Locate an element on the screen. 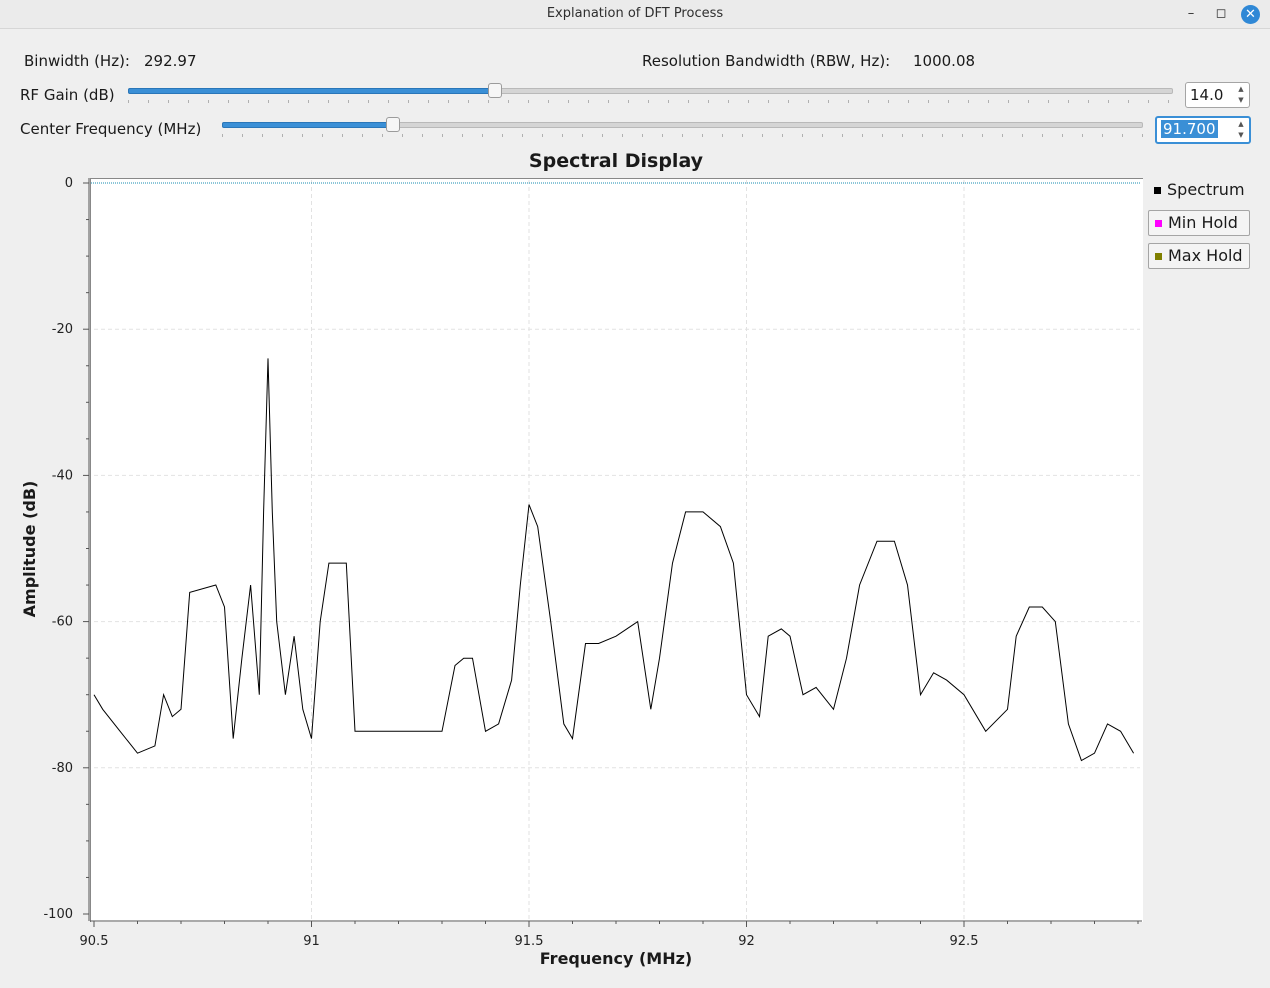  x-tick-label: 92.5 is located at coordinates (964, 941).